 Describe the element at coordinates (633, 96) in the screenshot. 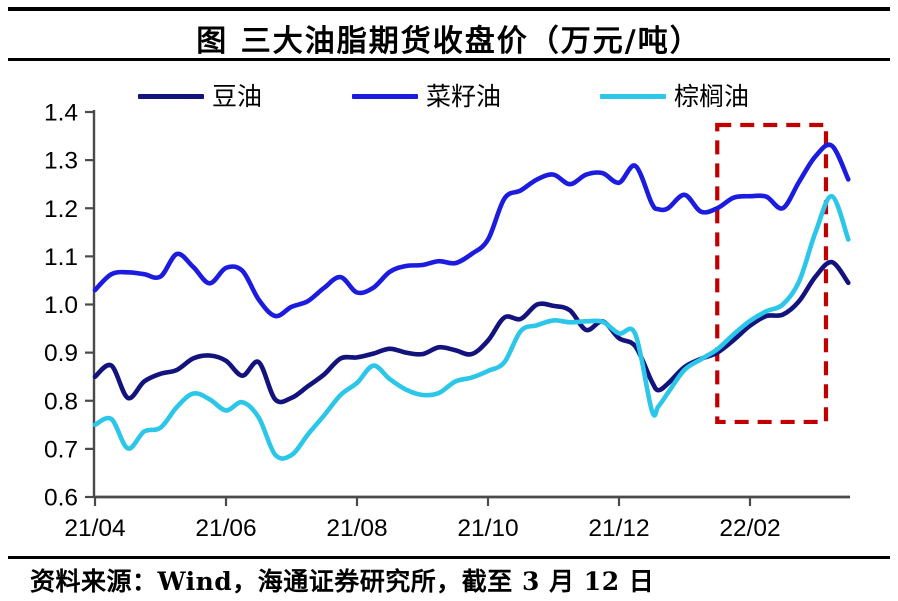

I see `palm-oil-line-swatch` at that location.